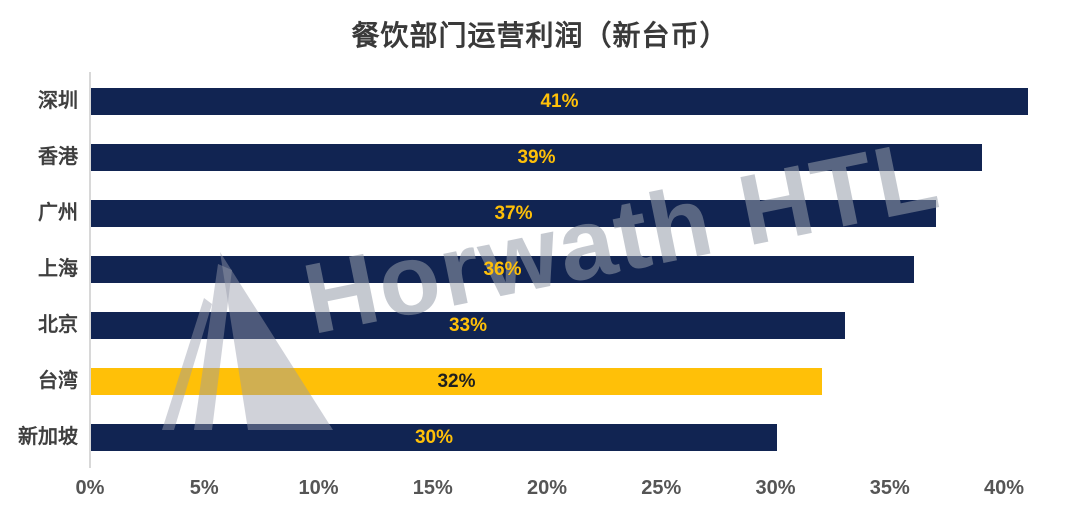 Image resolution: width=1080 pixels, height=507 pixels. I want to click on value-label: 33%, so click(468, 325).